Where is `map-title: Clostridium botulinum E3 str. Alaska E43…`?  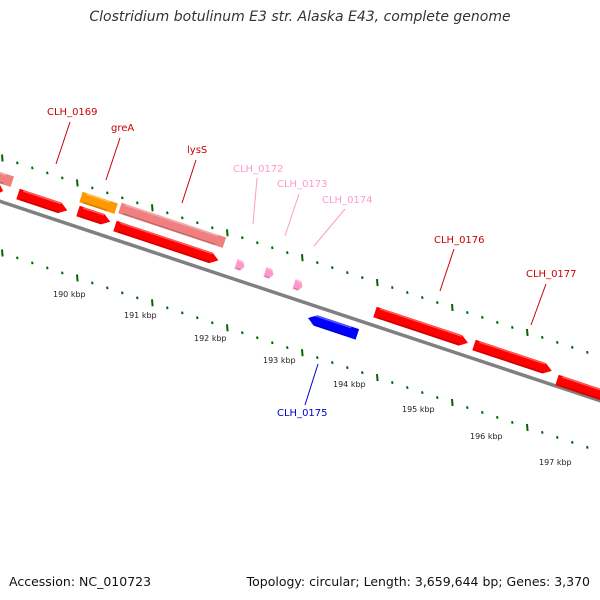 map-title: Clostridium botulinum E3 str. Alaska E43… is located at coordinates (300, 17).